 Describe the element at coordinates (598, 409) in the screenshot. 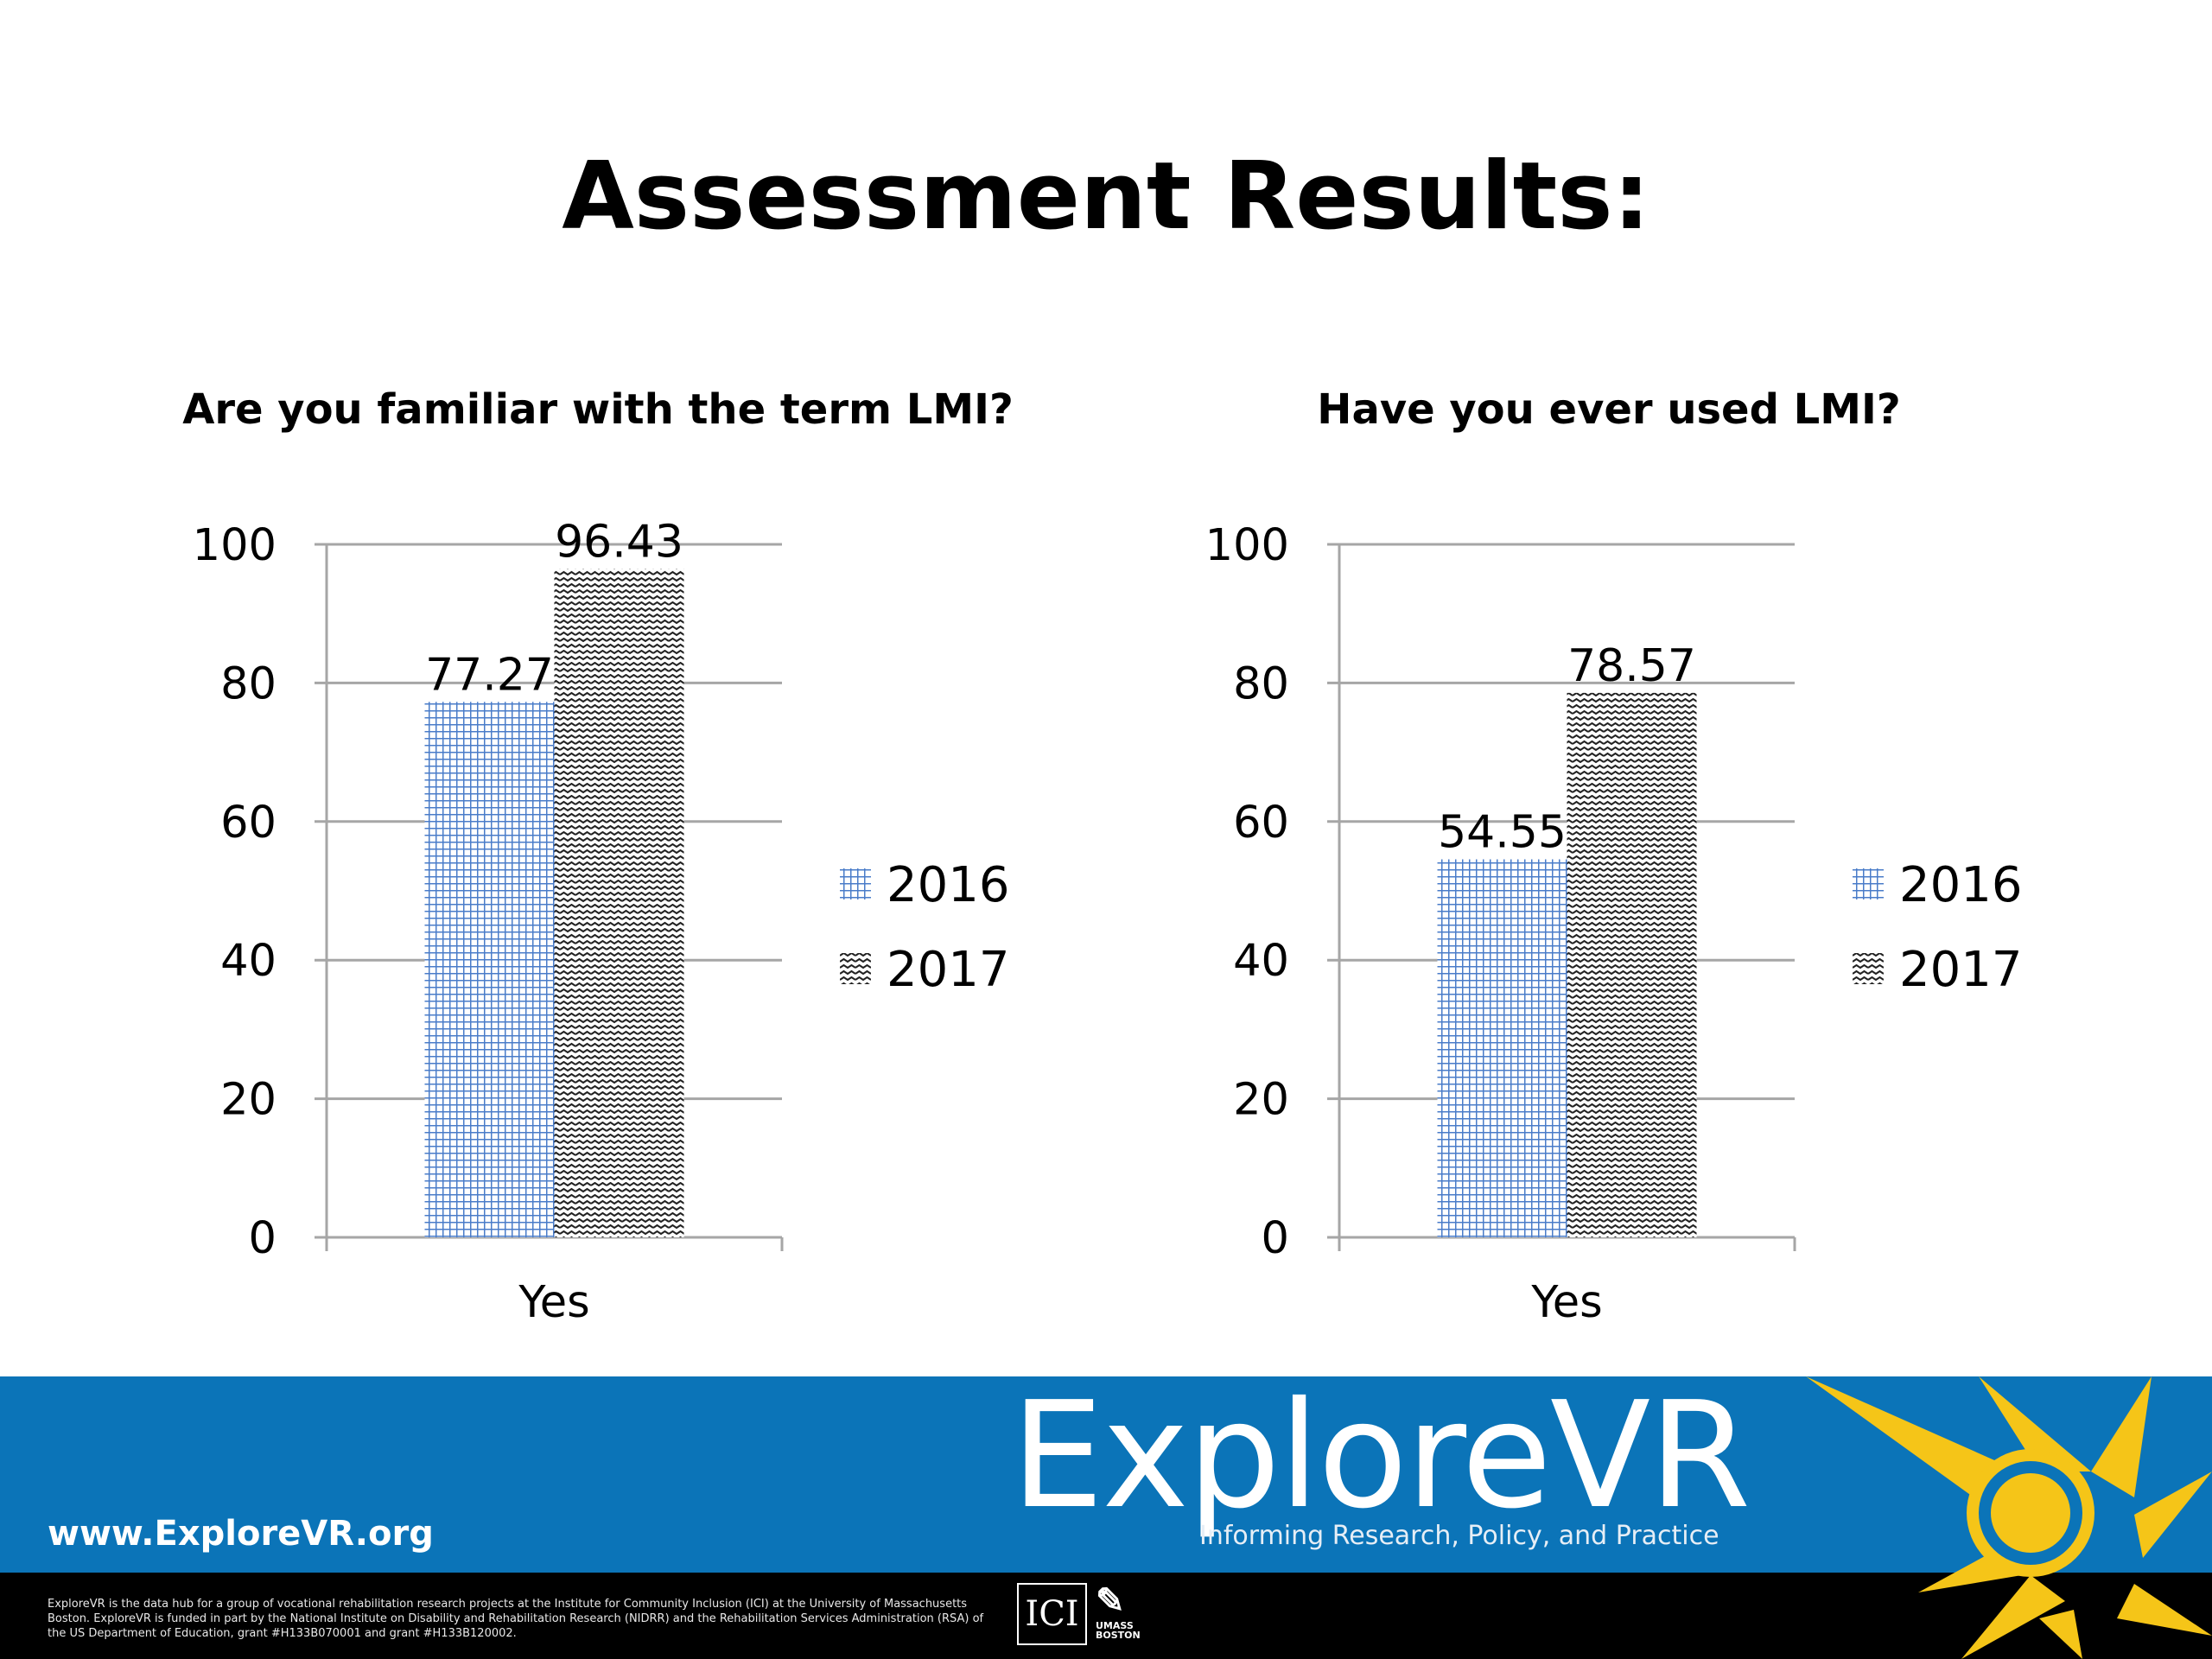

I see `chart-title: Are you familiar with the term LMI?` at that location.